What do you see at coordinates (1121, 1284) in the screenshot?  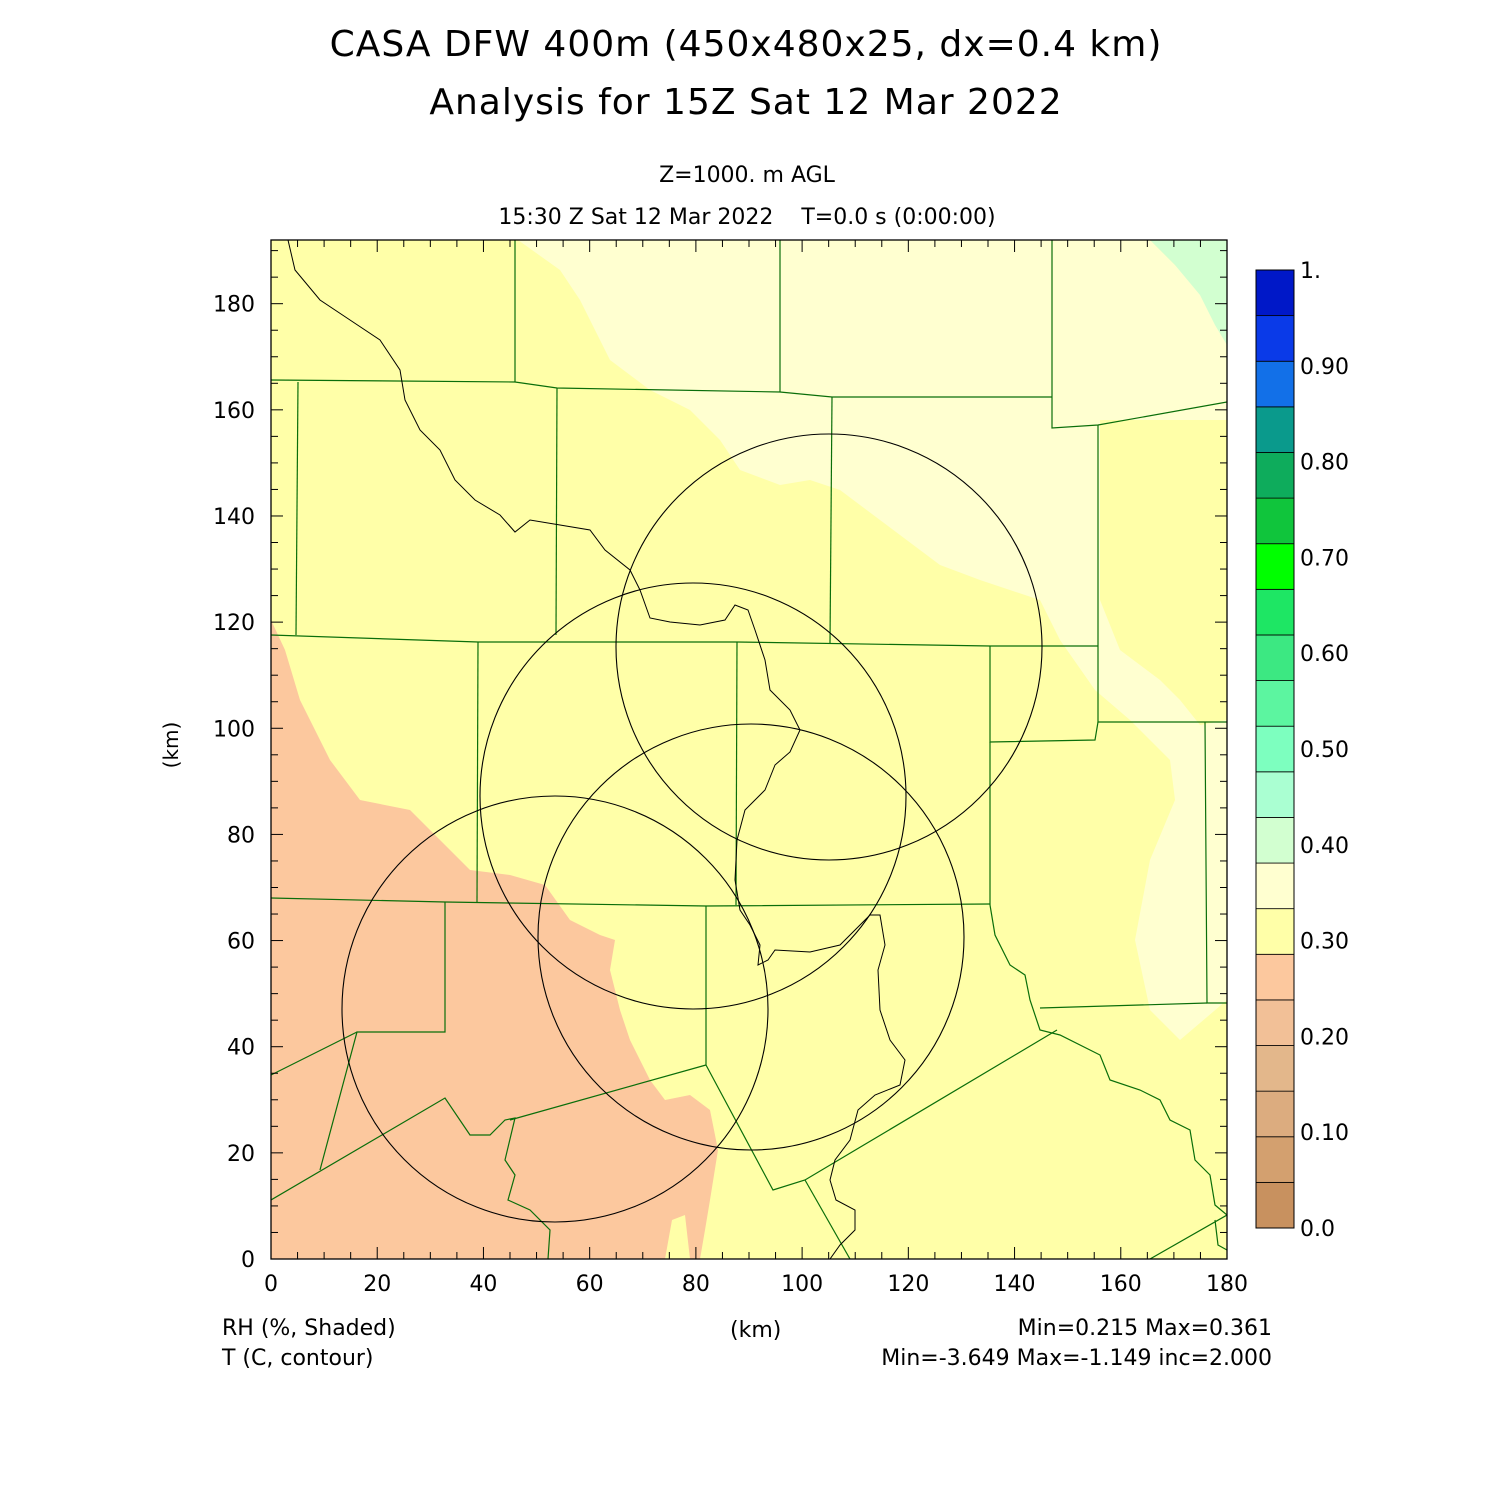 I see `x-tick-label: 160` at bounding box center [1121, 1284].